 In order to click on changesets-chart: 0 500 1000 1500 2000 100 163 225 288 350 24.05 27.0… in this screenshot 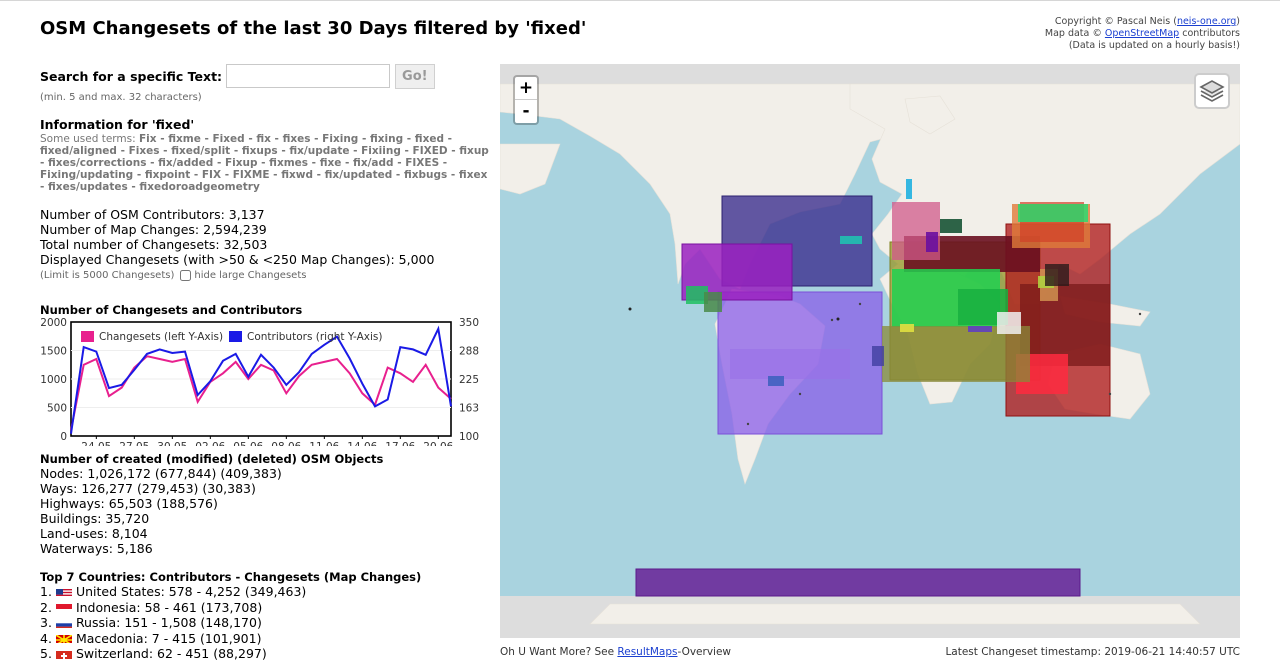, I will do `click(259, 382)`.